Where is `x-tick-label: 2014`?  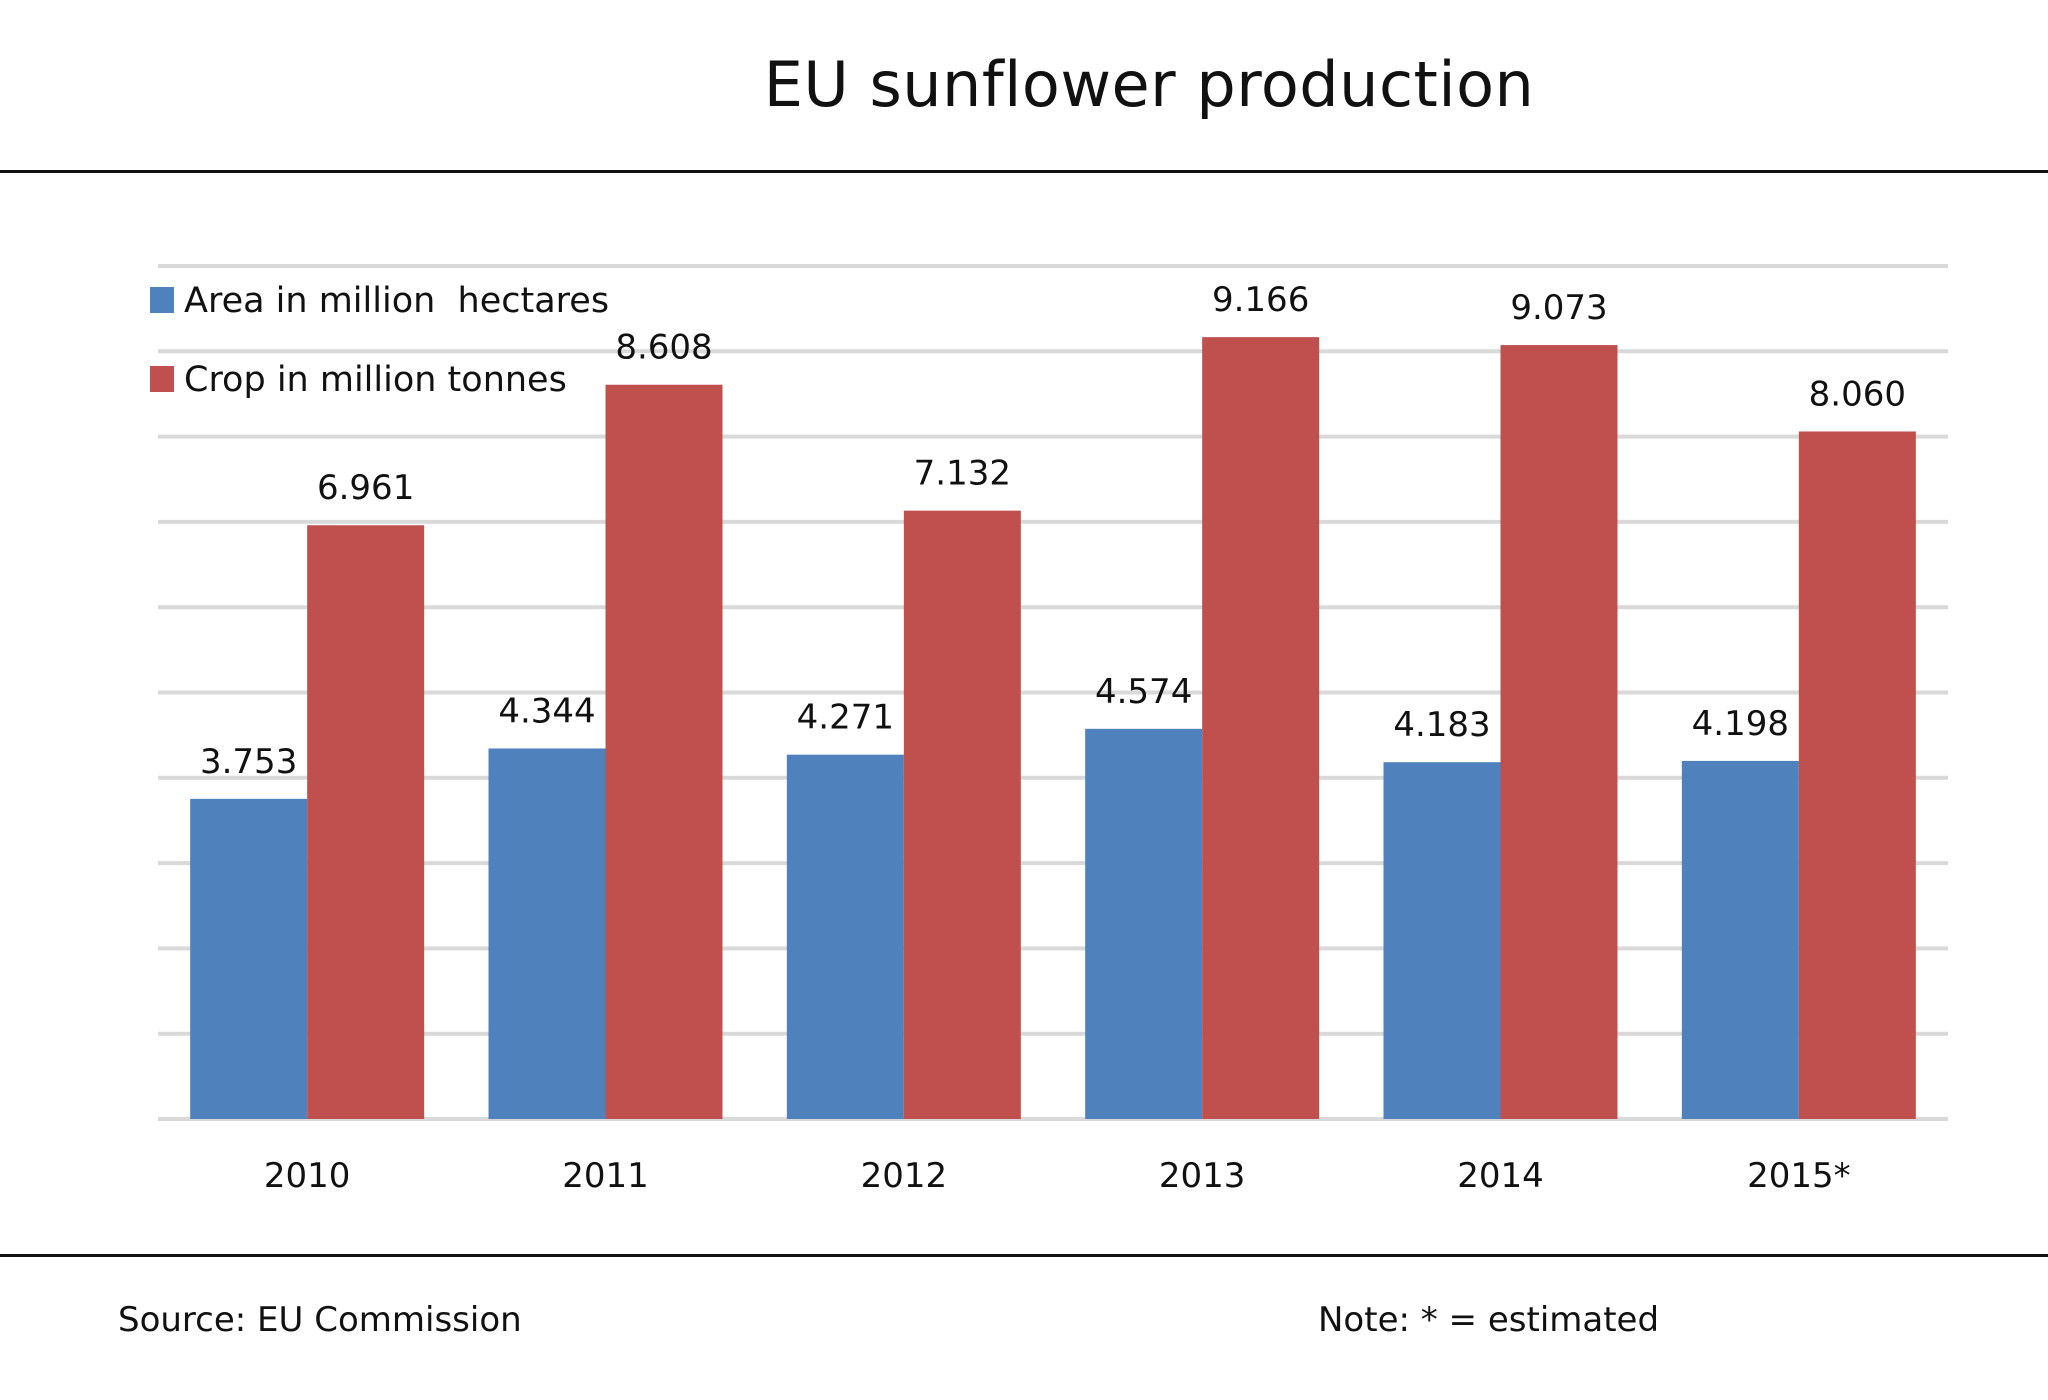
x-tick-label: 2014 is located at coordinates (1500, 1176).